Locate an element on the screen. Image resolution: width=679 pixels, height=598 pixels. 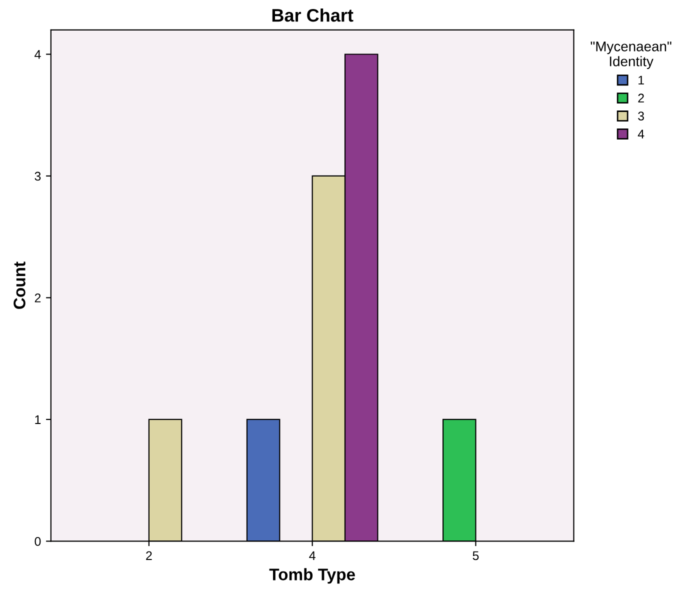
y-tick-label: 1 is located at coordinates (38, 419).